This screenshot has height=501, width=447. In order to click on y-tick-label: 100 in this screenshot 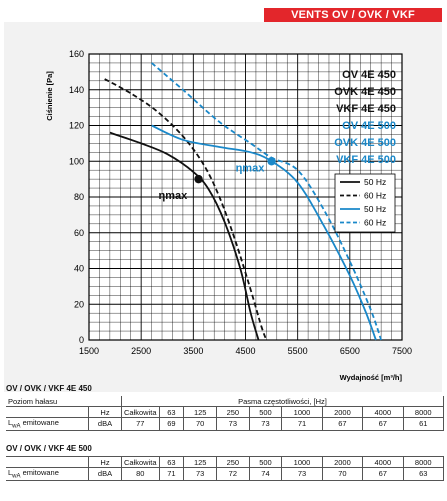, I will do `click(76, 161)`.